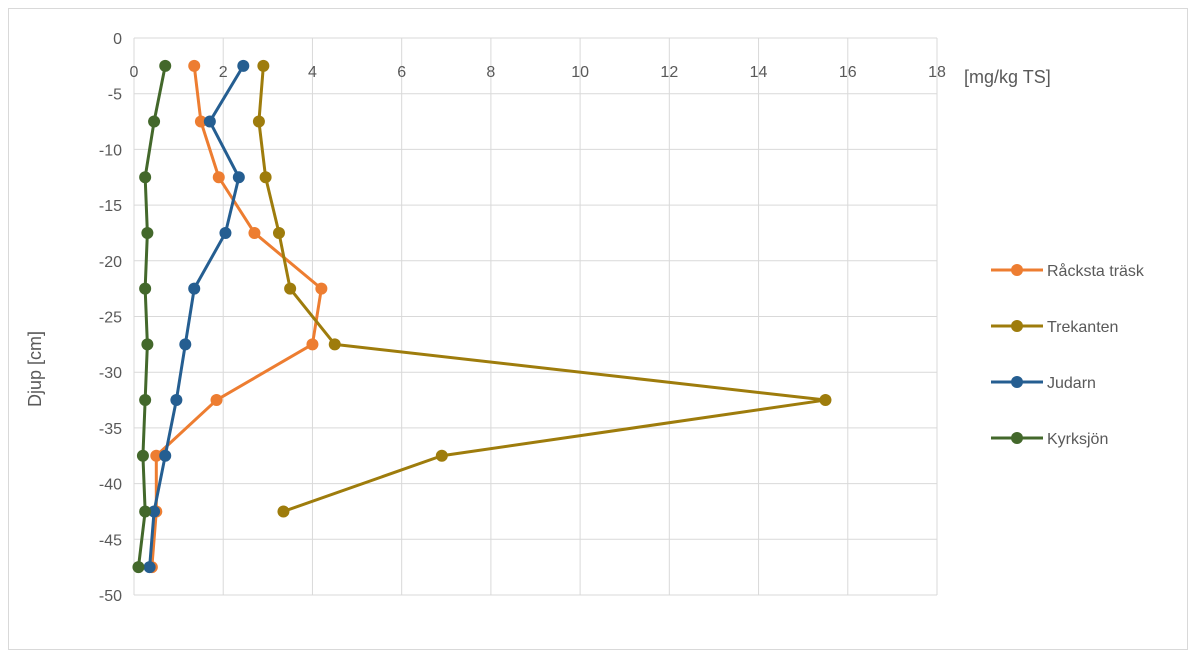 Image resolution: width=1198 pixels, height=659 pixels. Describe the element at coordinates (115, 95) in the screenshot. I see `y-tick-label: -5` at that location.